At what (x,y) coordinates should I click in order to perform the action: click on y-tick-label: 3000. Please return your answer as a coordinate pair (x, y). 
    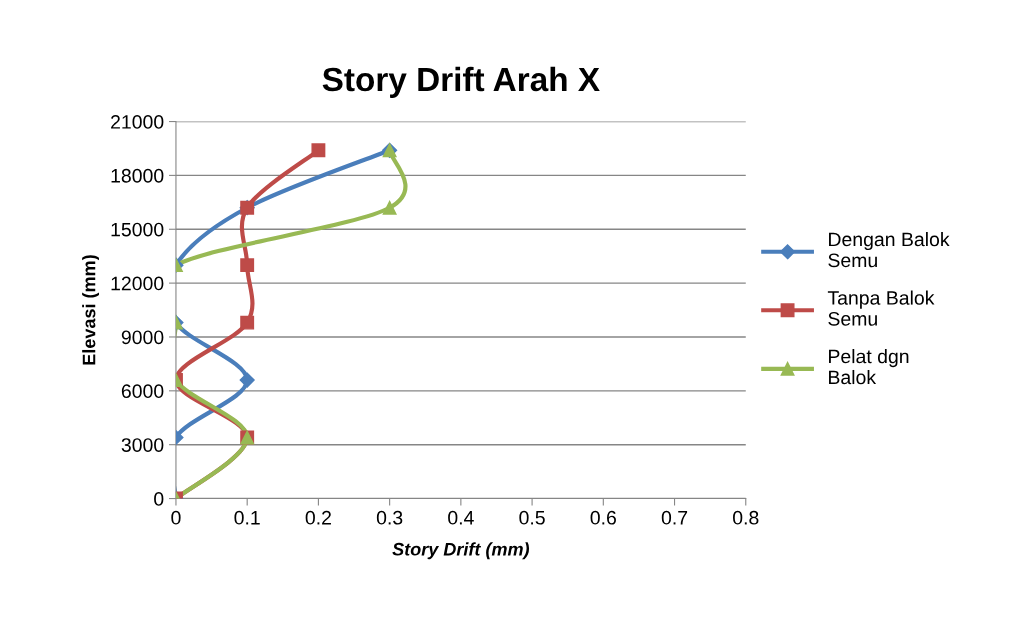
    Looking at the image, I should click on (142, 445).